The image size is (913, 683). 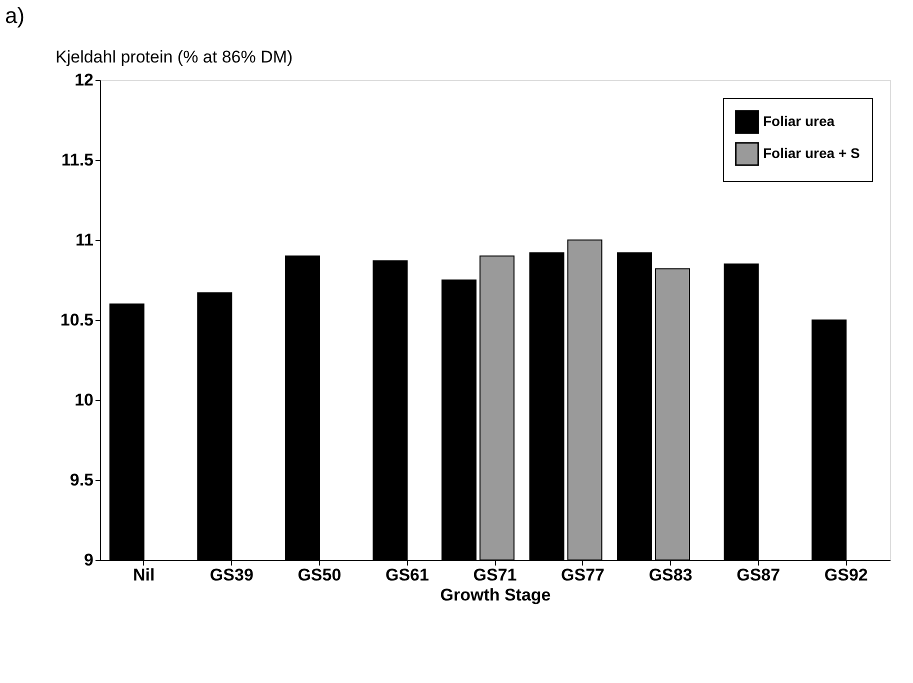 I want to click on x-axis-title: Growth Stage, so click(x=495, y=595).